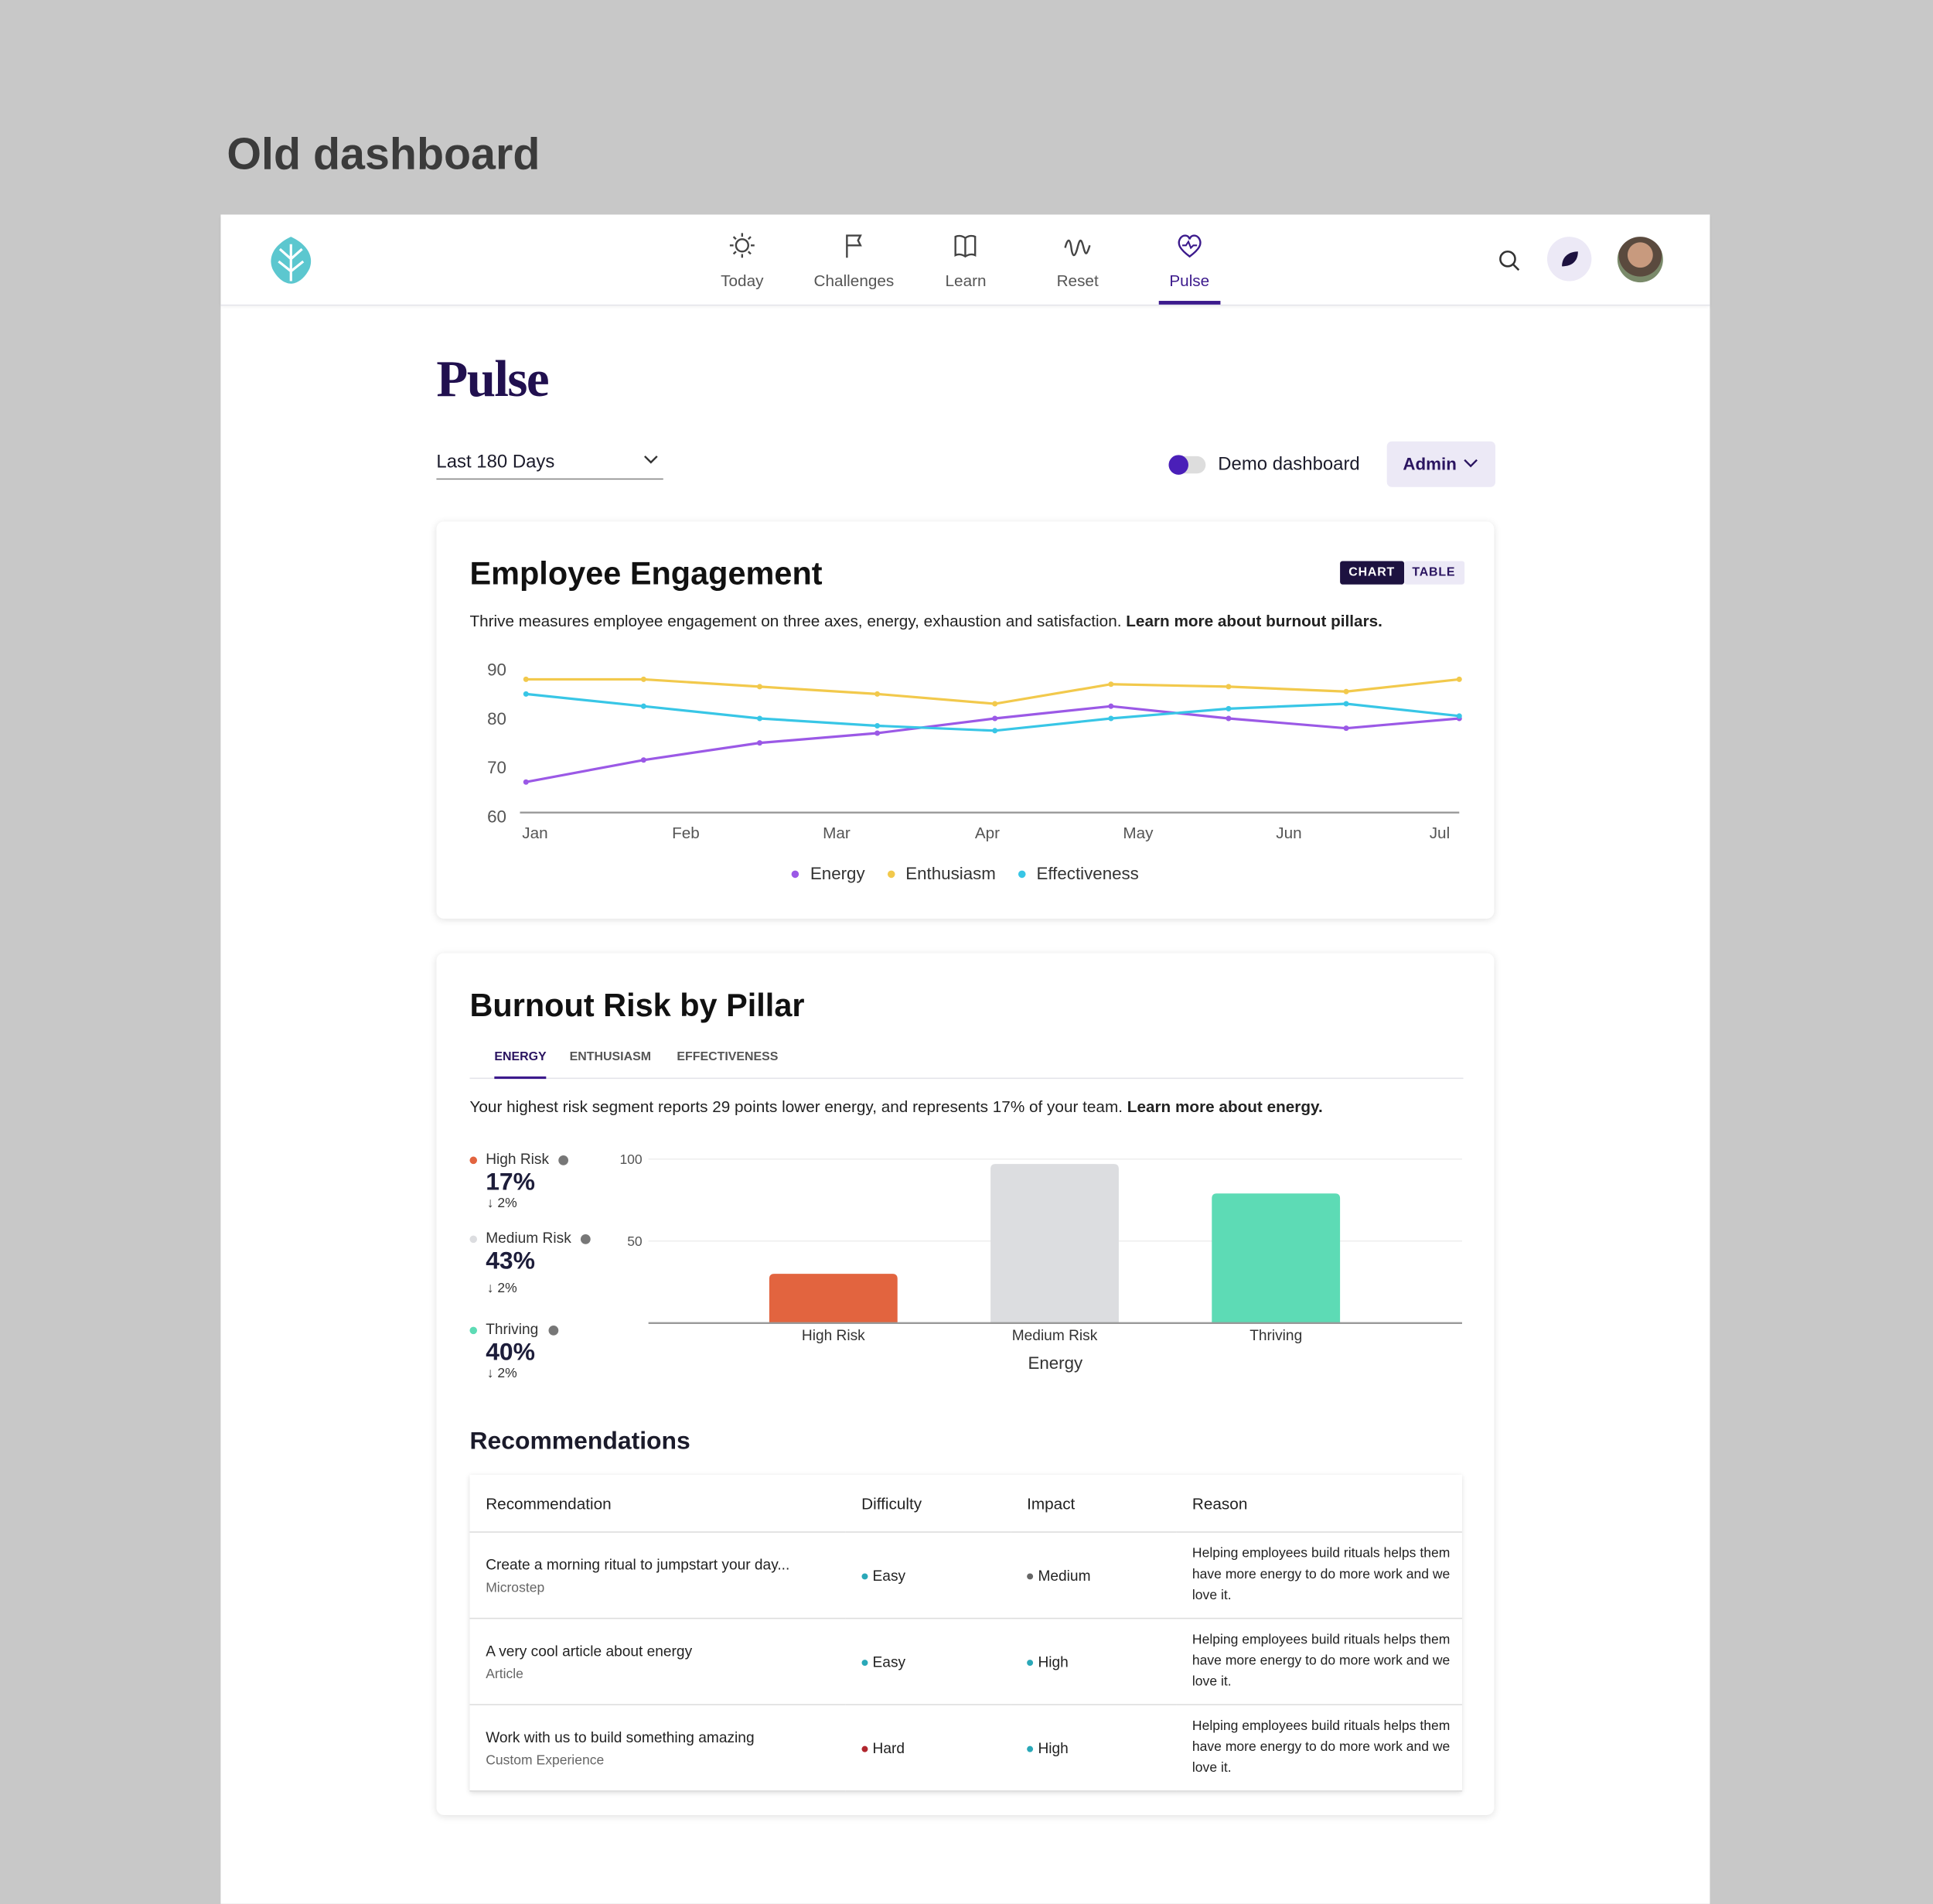  What do you see at coordinates (589, 1651) in the screenshot?
I see `recommendation-title: A very cool article about energy` at bounding box center [589, 1651].